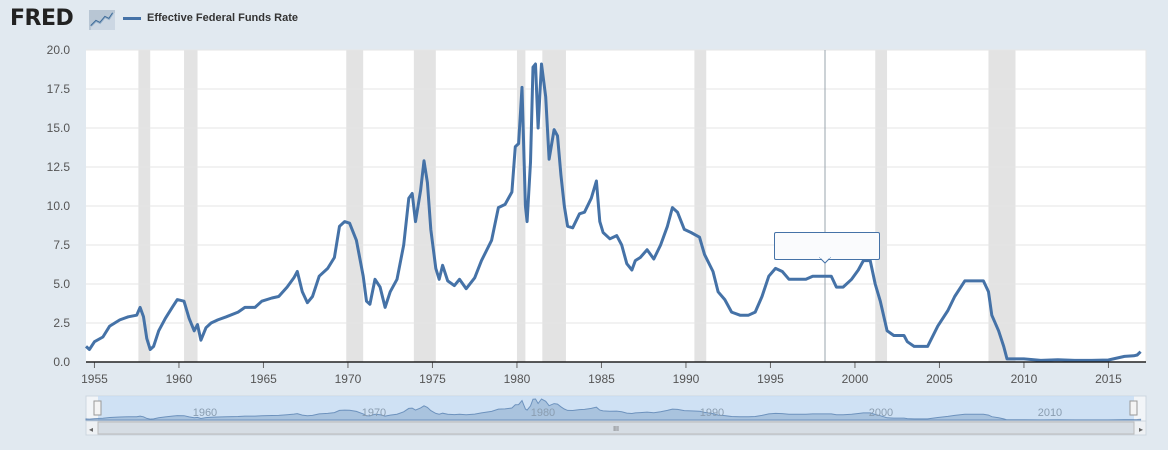 The height and width of the screenshot is (450, 1168). Describe the element at coordinates (686, 379) in the screenshot. I see `x-tick-label: 1990` at that location.